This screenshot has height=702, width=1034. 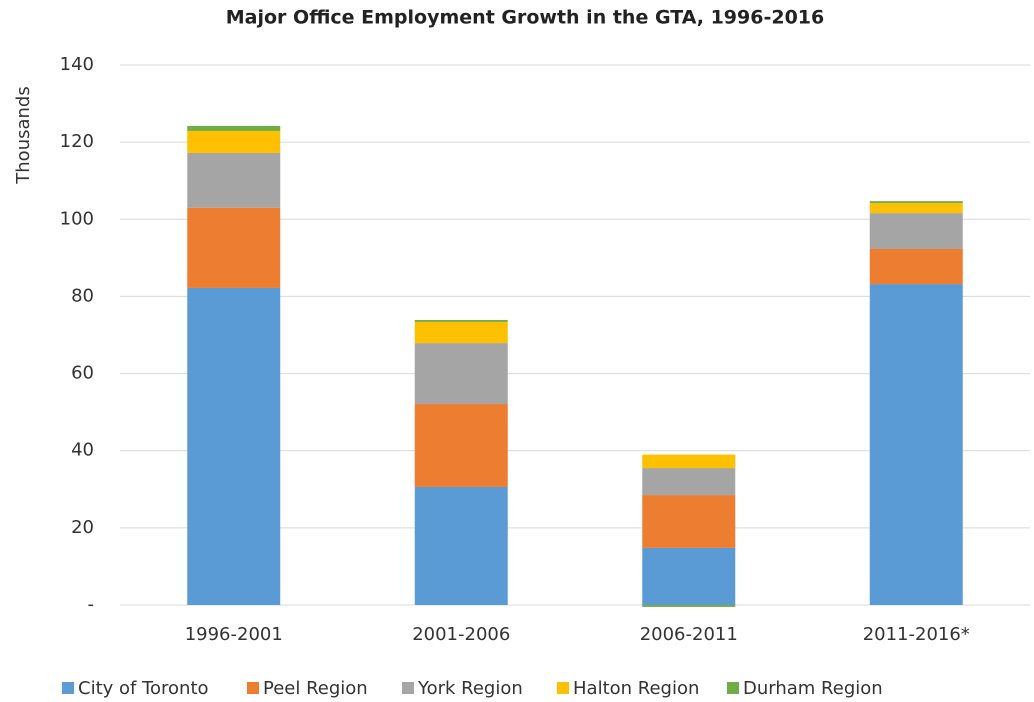 I want to click on legend-label: Durham Region, so click(x=813, y=688).